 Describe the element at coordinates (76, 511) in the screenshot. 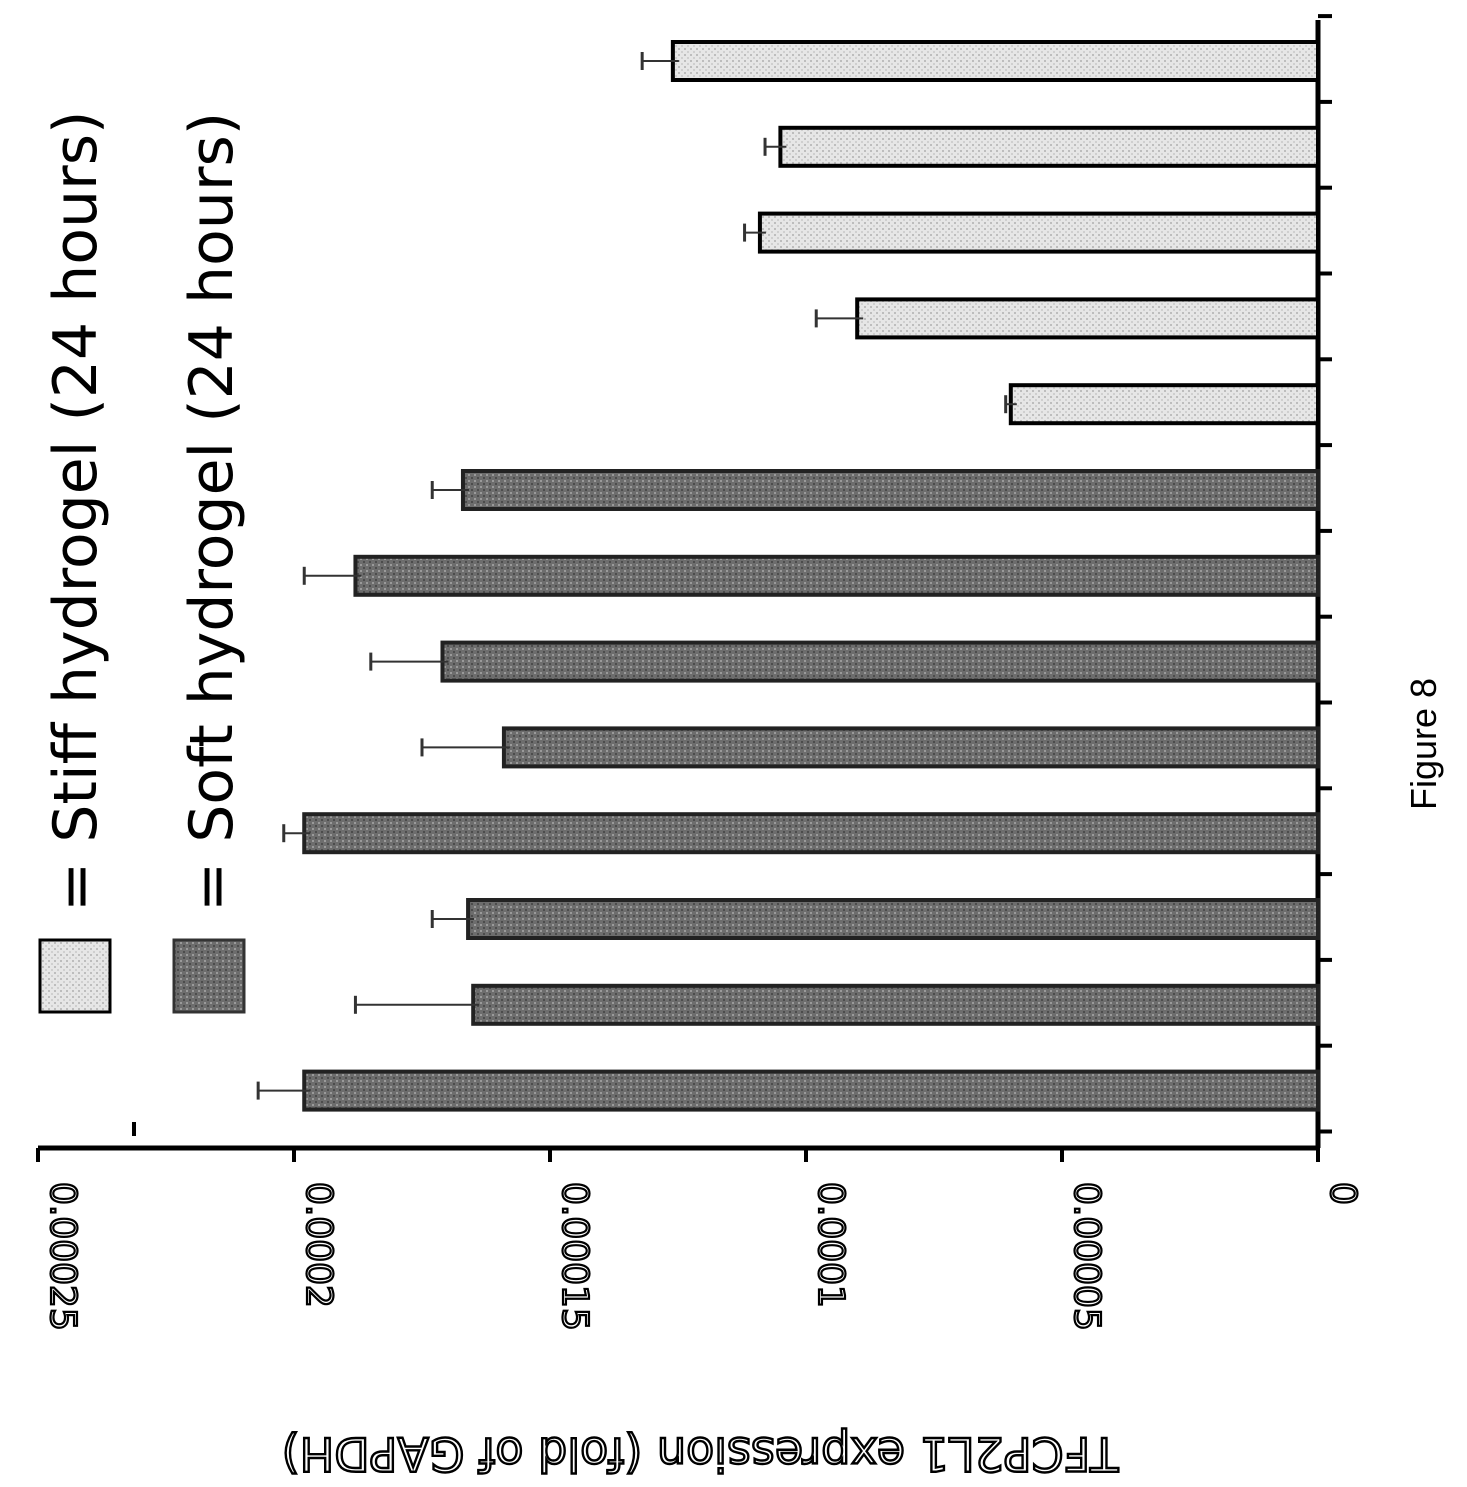

I see `legend-label-stiff: = Stiff hydrogel (24 hours)` at that location.